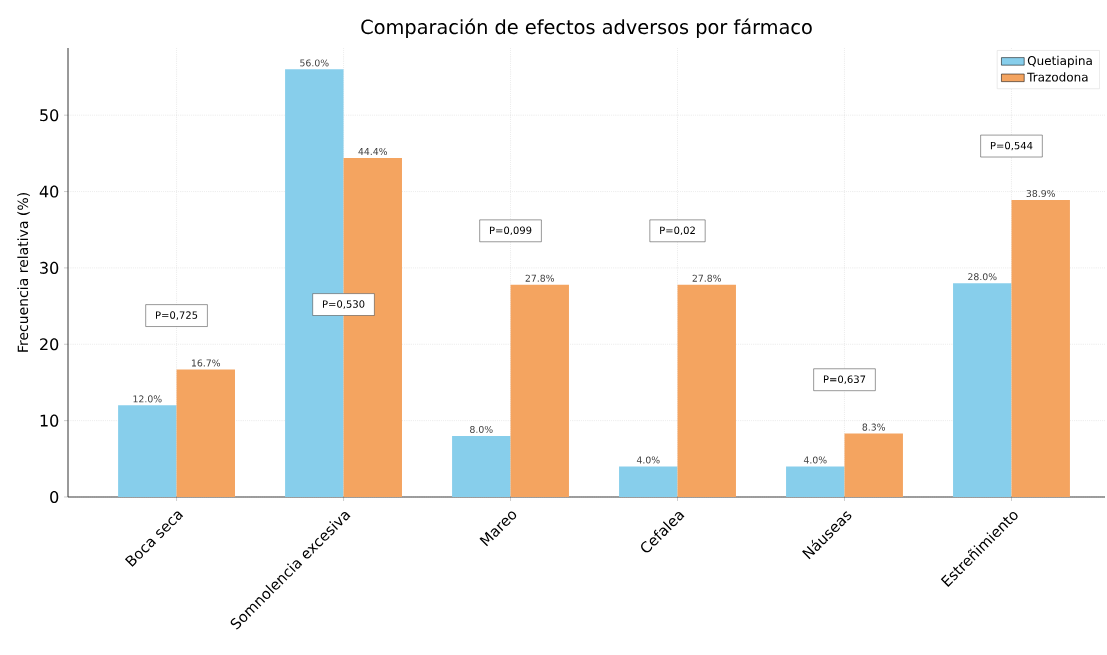 The height and width of the screenshot is (655, 1107). I want to click on data-label: 8.3%, so click(874, 427).